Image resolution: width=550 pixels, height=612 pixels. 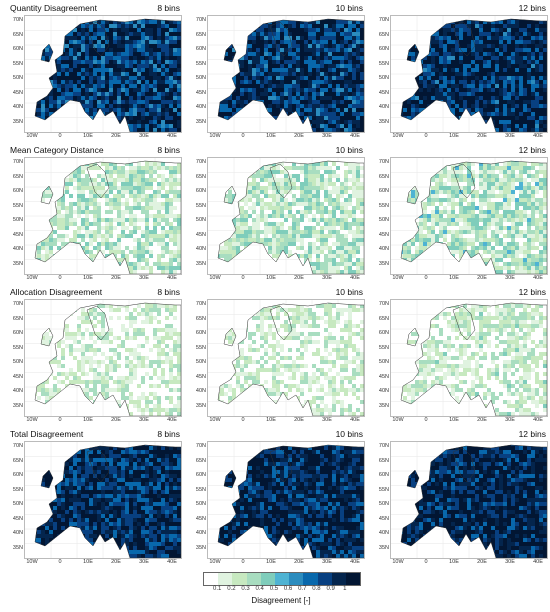 I want to click on colorbar-tick-label: 0.6, so click(x=288, y=589).